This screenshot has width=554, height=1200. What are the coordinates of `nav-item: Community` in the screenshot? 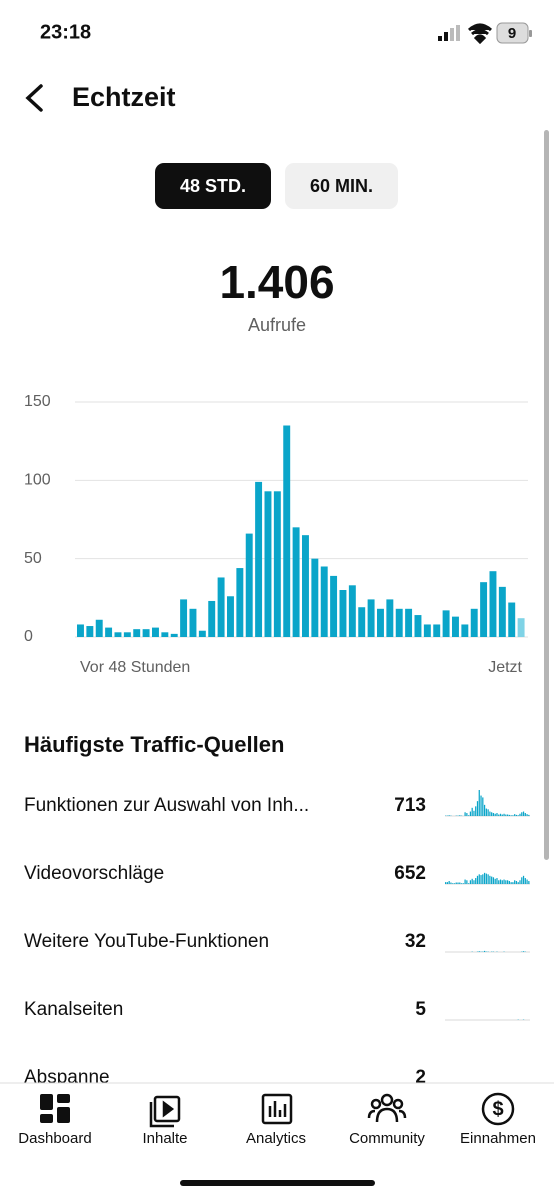 It's located at (387, 1138).